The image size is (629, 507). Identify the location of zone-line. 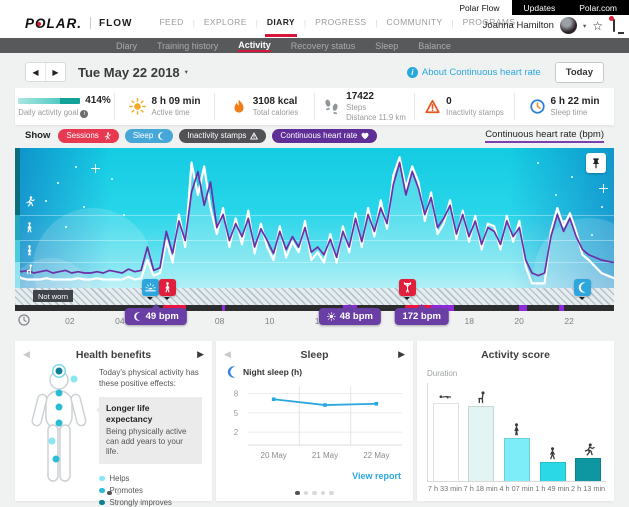
(314, 262).